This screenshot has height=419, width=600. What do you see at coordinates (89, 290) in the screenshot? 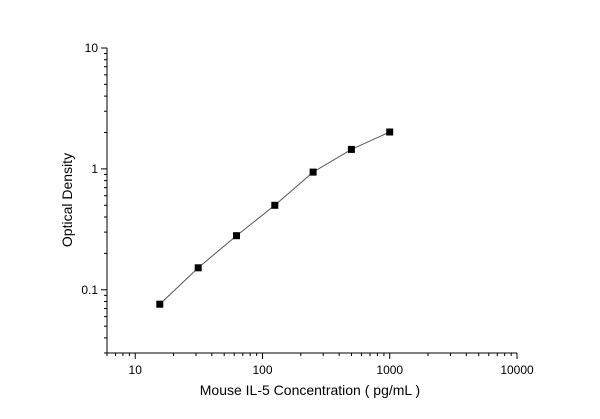
I see `y-tick-label: 0.1` at bounding box center [89, 290].